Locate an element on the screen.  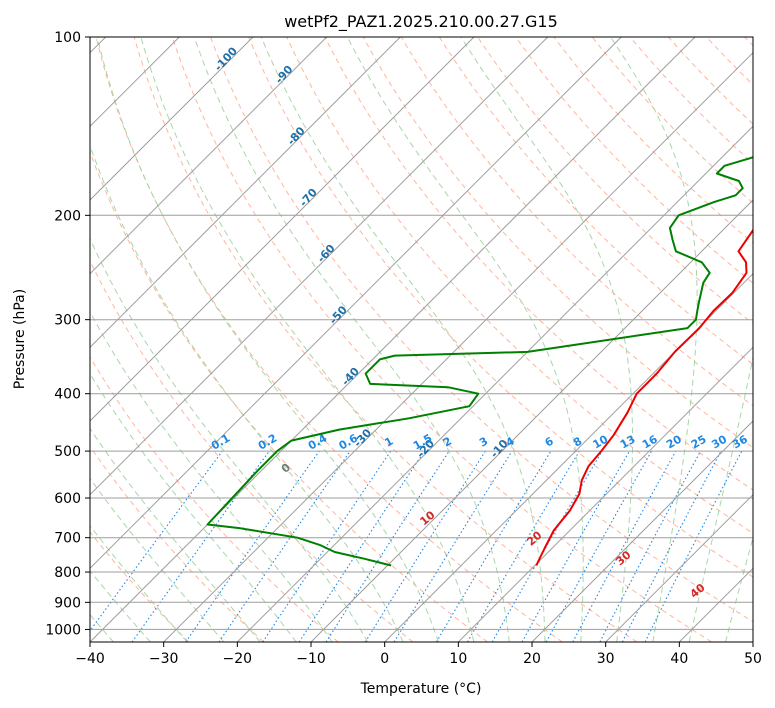
moist-adiabat-label: 20 is located at coordinates (534, 538).